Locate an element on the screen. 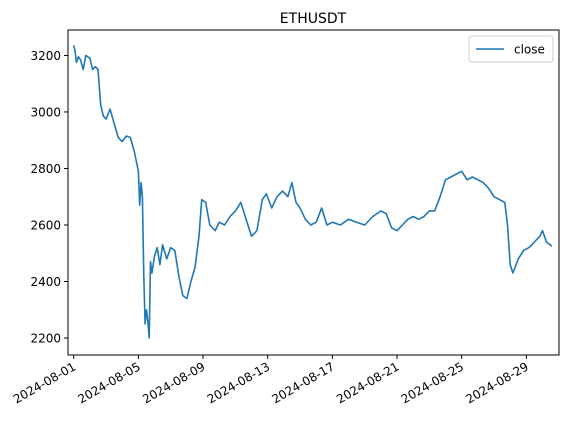 This screenshot has width=572, height=428. x-tick-label: 2024-08-25 is located at coordinates (432, 382).